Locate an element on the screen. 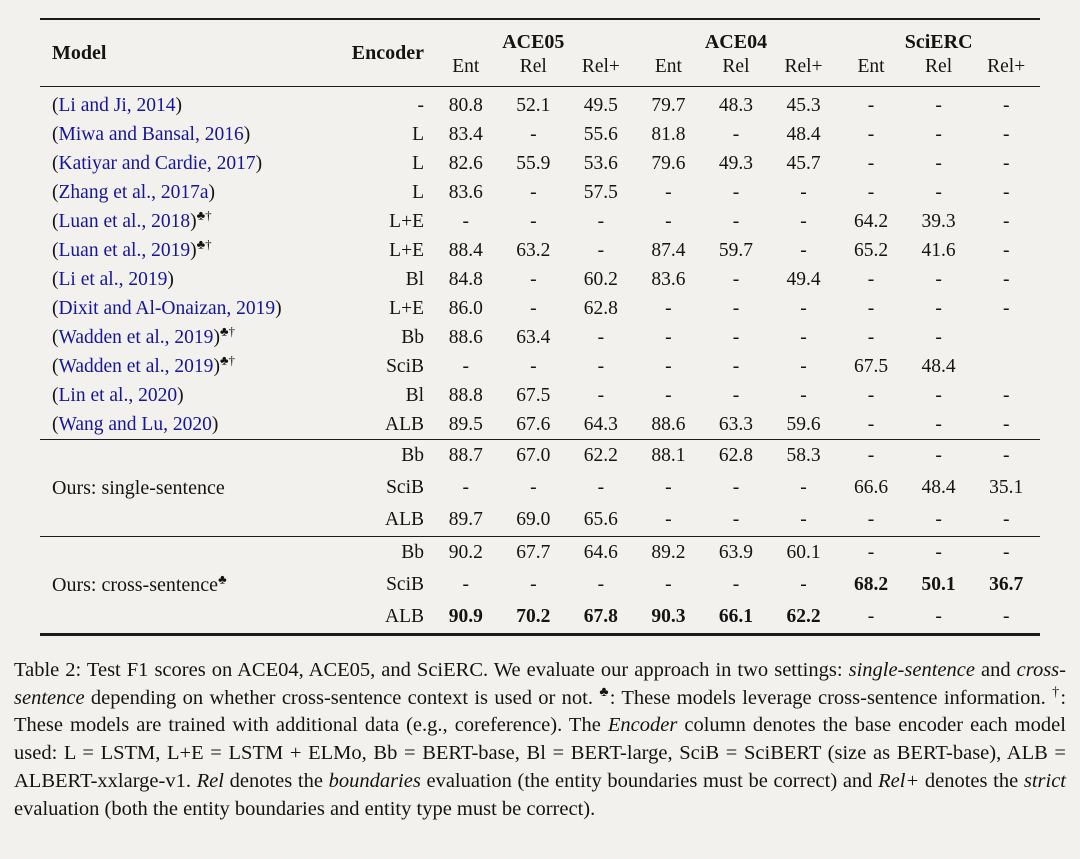  value-cell: 68.2 is located at coordinates (871, 584).